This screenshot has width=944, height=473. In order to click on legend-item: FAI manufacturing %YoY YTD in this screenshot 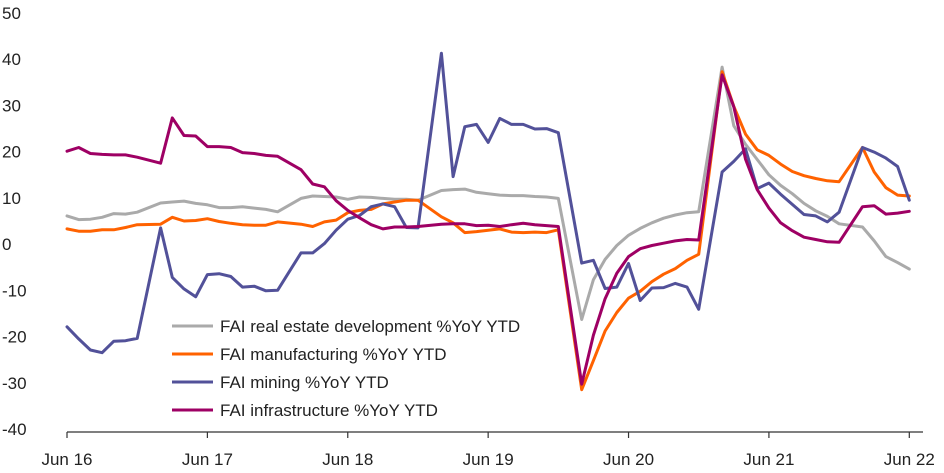, I will do `click(327, 354)`.